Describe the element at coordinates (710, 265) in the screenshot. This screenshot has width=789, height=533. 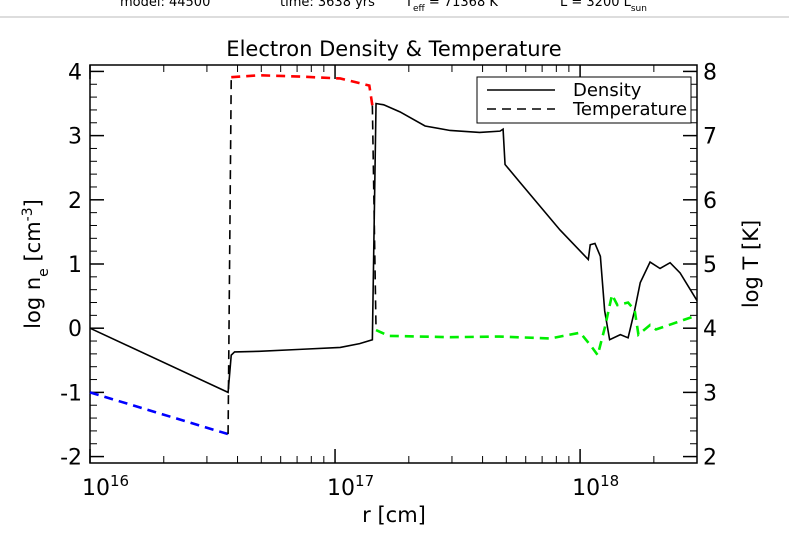
I see `y2-tick-label: 5` at that location.